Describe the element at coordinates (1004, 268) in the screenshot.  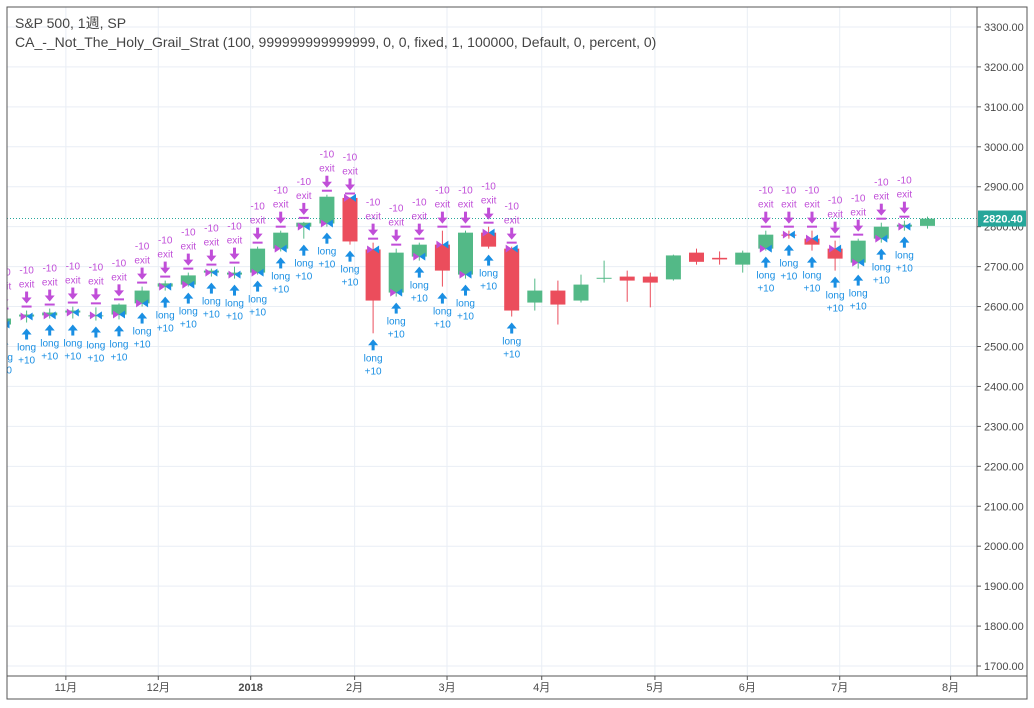
I see `y-tick-label: 2700.00` at that location.